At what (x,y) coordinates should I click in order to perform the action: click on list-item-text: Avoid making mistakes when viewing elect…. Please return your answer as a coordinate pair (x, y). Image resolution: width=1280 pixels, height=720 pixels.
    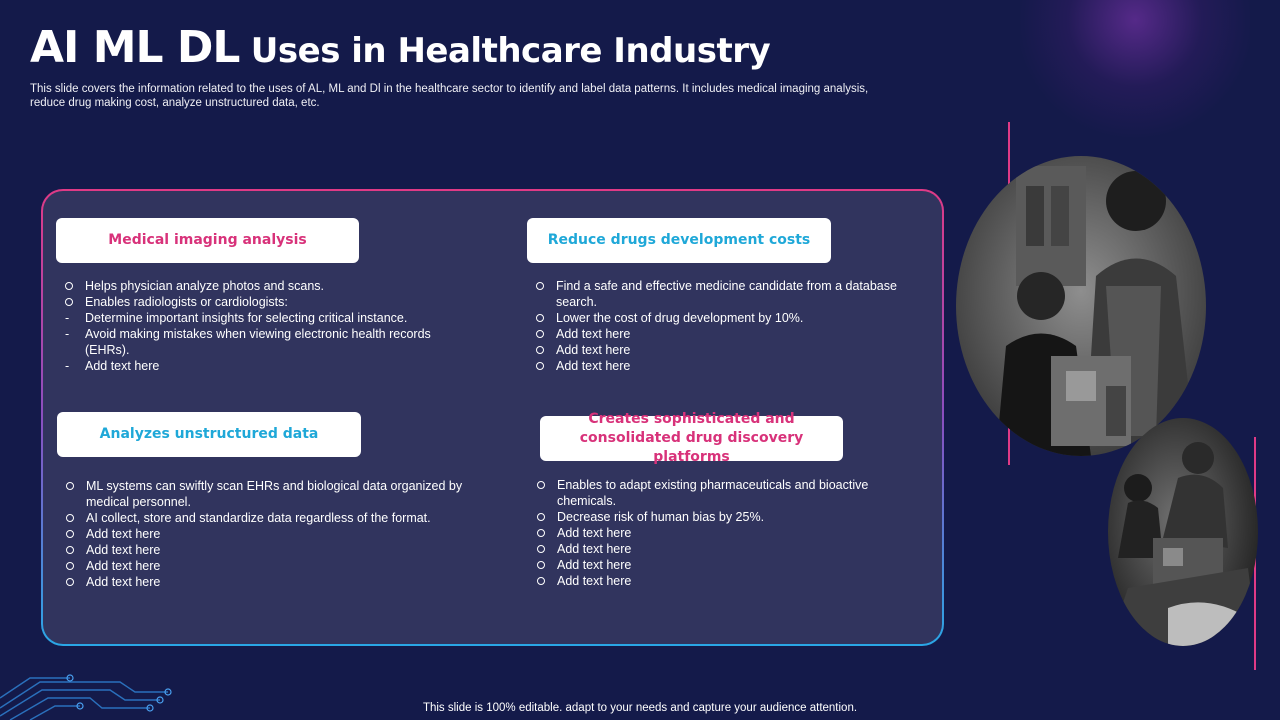
    Looking at the image, I should click on (258, 342).